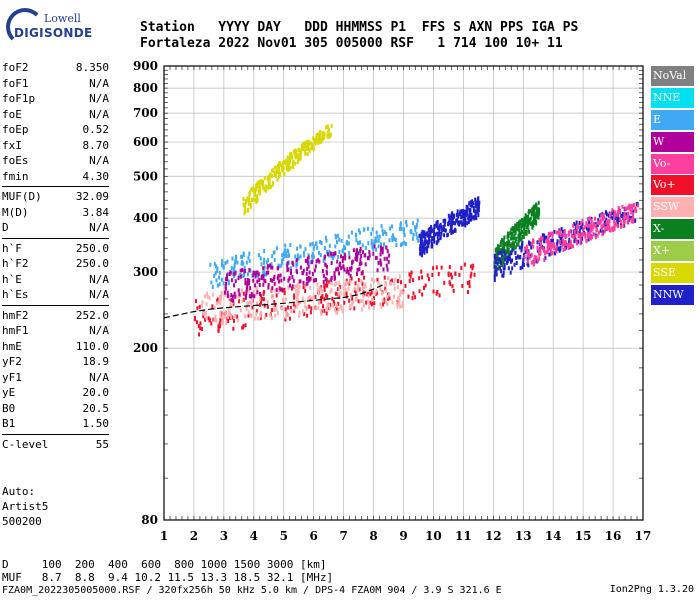 The height and width of the screenshot is (600, 700). What do you see at coordinates (96, 423) in the screenshot?
I see `param-value: 1.50` at bounding box center [96, 423].